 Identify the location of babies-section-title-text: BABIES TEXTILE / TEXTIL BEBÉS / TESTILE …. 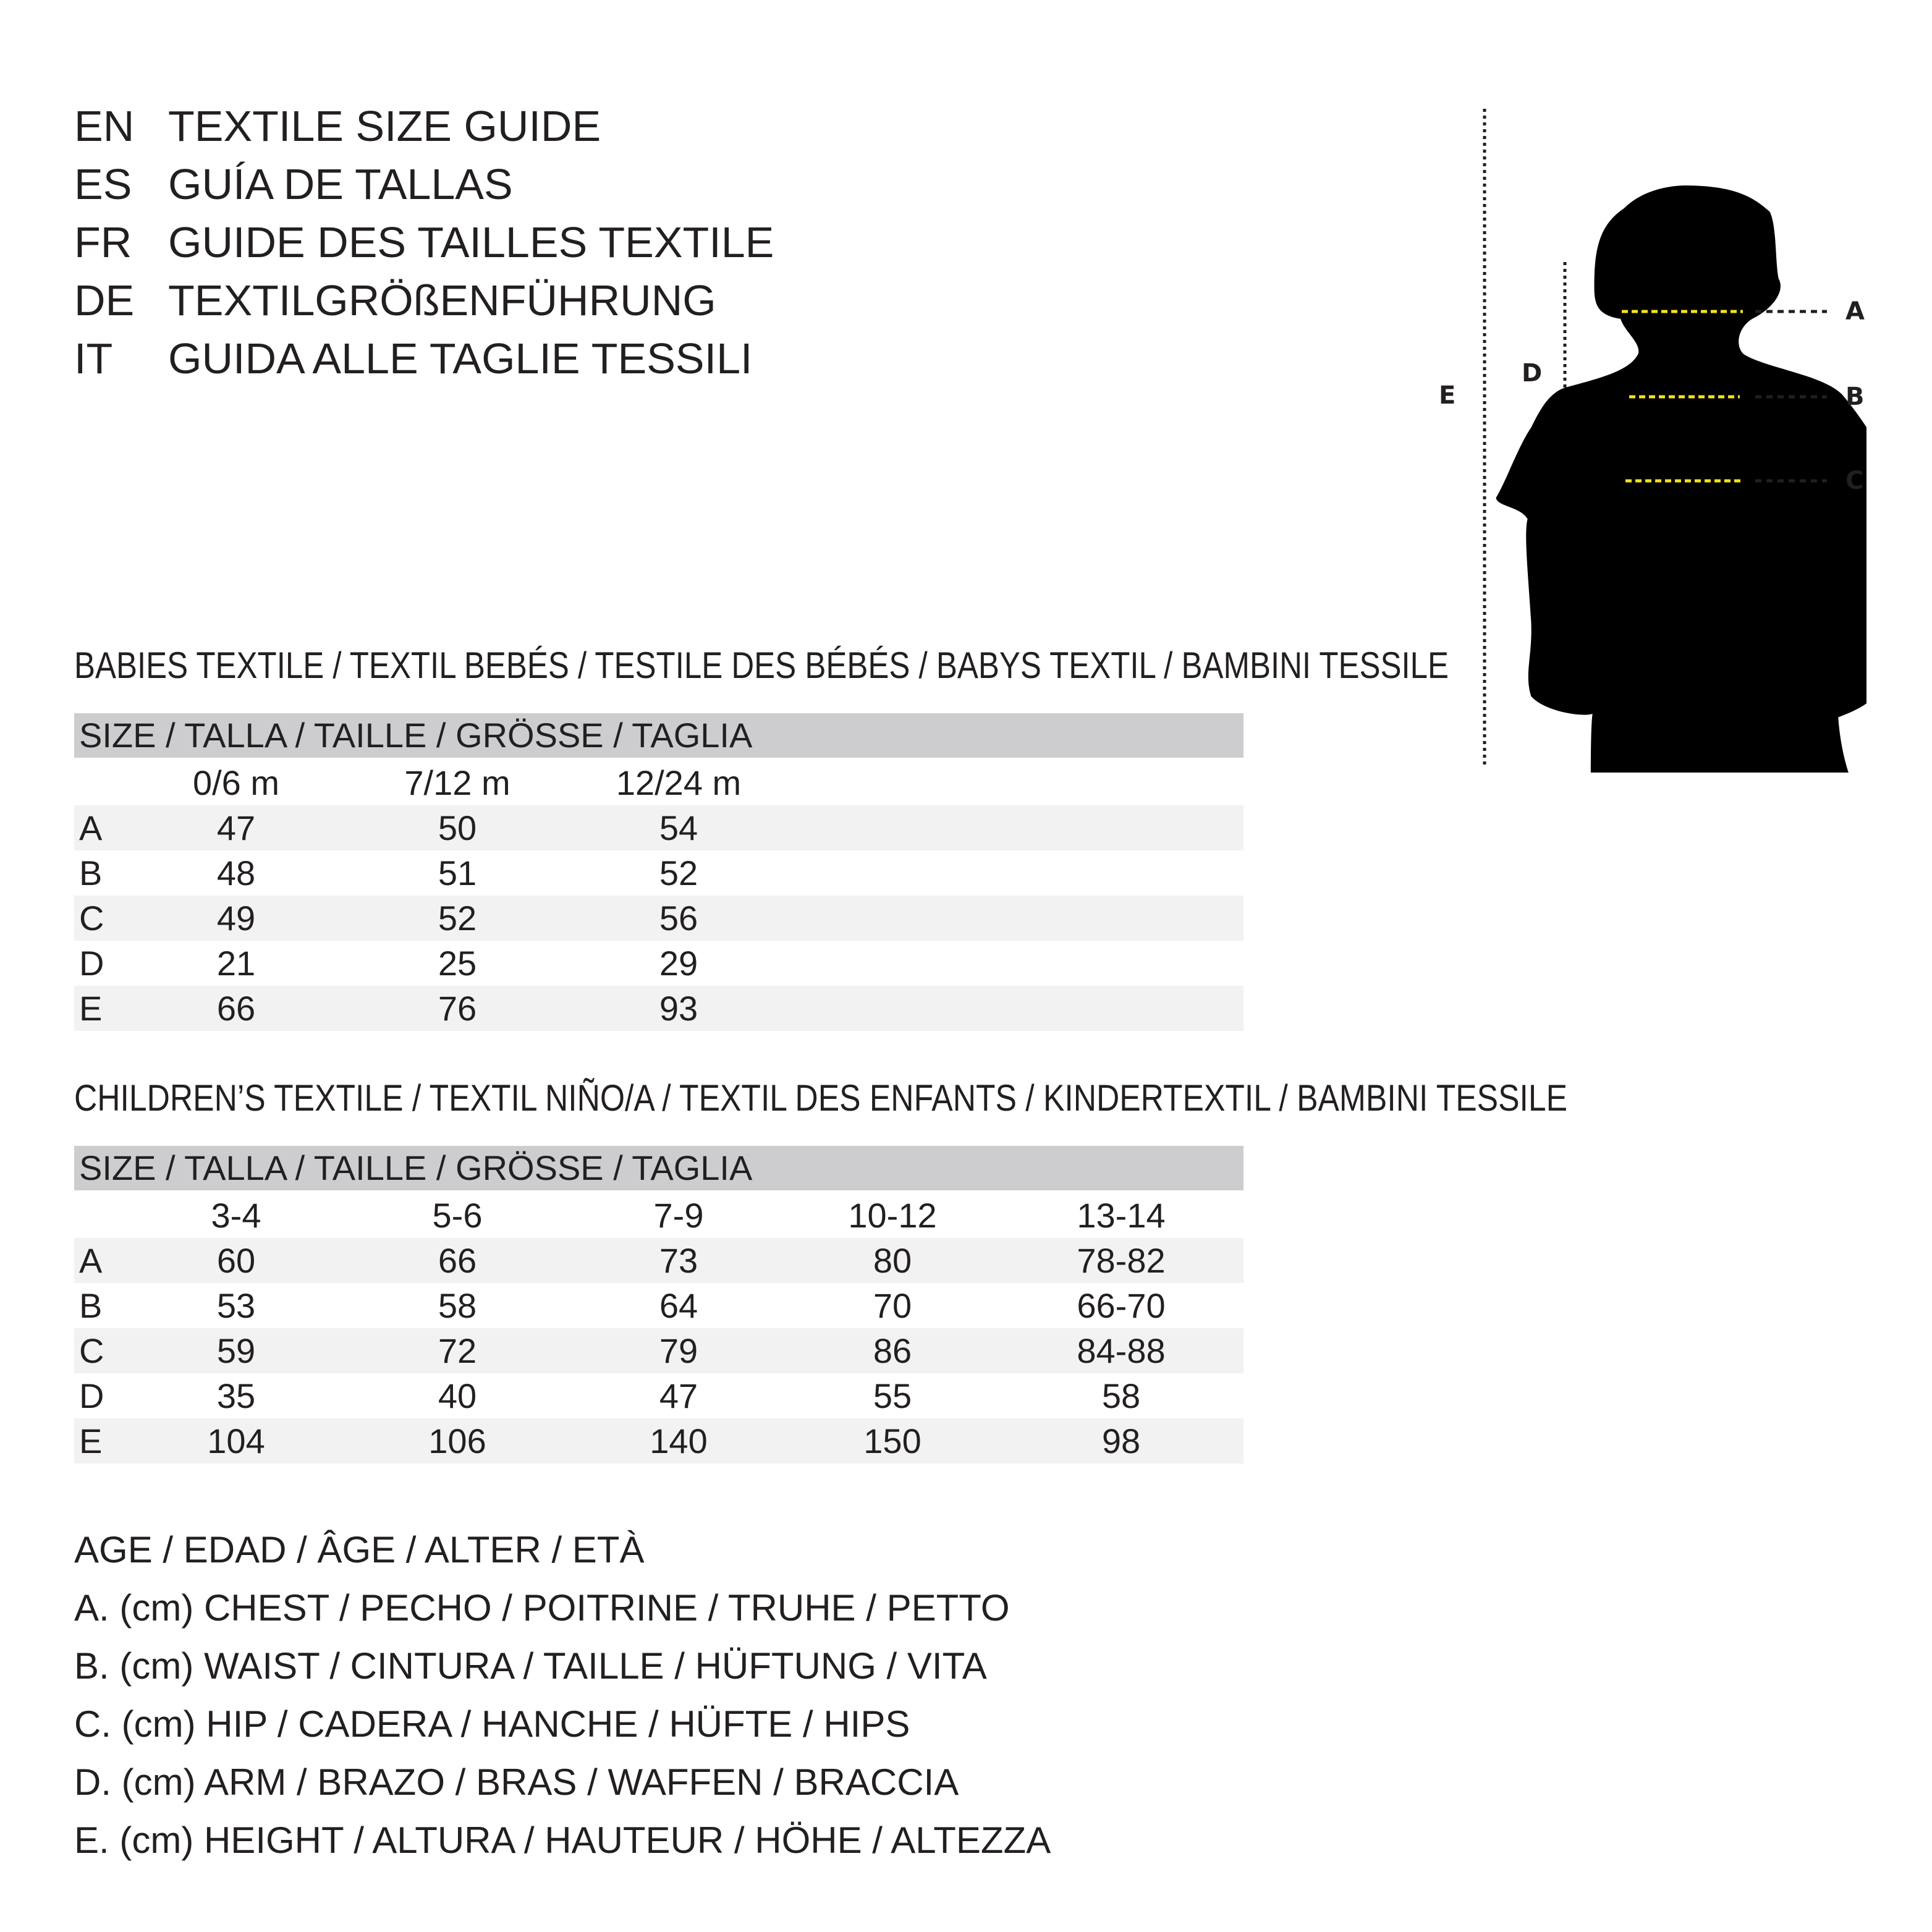
(761, 665).